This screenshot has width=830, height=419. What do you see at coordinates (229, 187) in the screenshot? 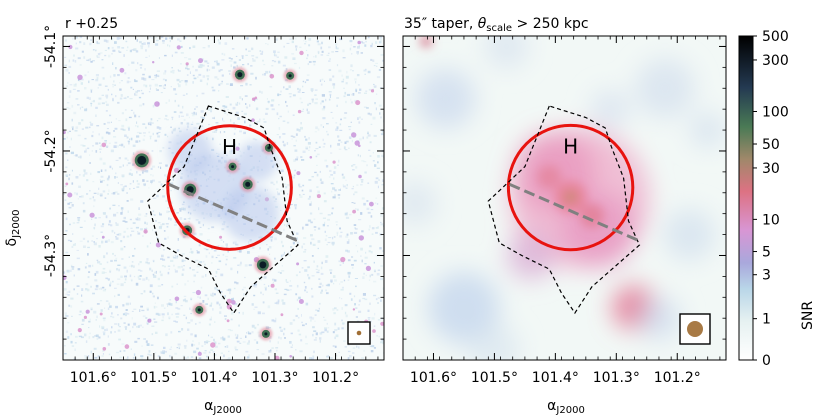
I see `region-circle` at bounding box center [229, 187].